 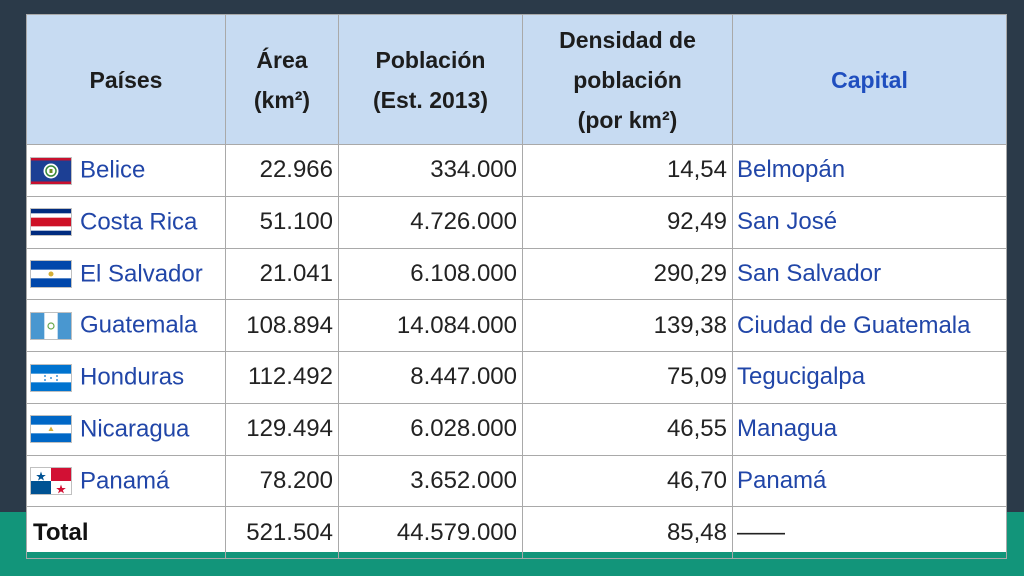 I want to click on population-cell: 6.028.000, so click(x=430, y=429).